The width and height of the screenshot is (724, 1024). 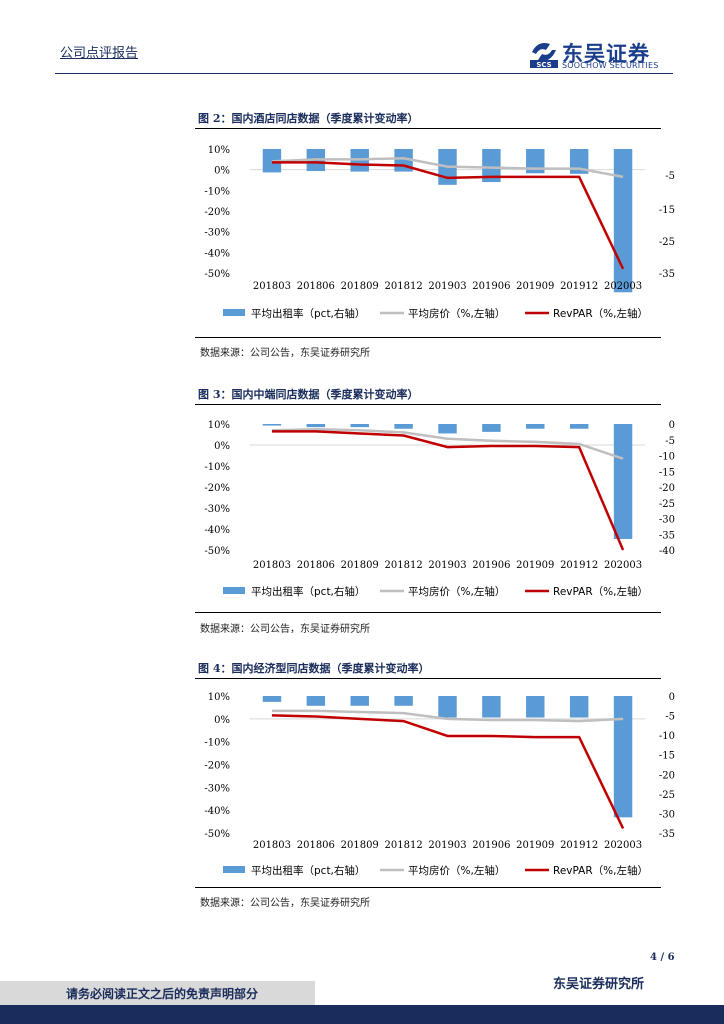 What do you see at coordinates (610, 65) in the screenshot?
I see `logo-en-text: SOOCHOW SECURITIES` at bounding box center [610, 65].